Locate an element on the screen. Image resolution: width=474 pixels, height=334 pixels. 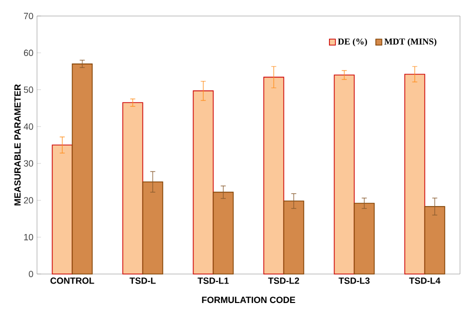
y-tick-label: 50 is located at coordinates (29, 89).